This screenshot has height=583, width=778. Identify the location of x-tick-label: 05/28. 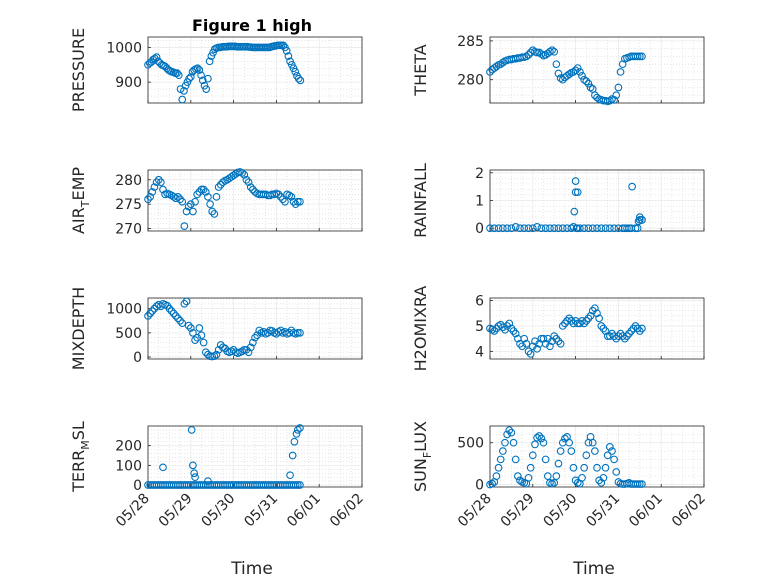
(133, 511).